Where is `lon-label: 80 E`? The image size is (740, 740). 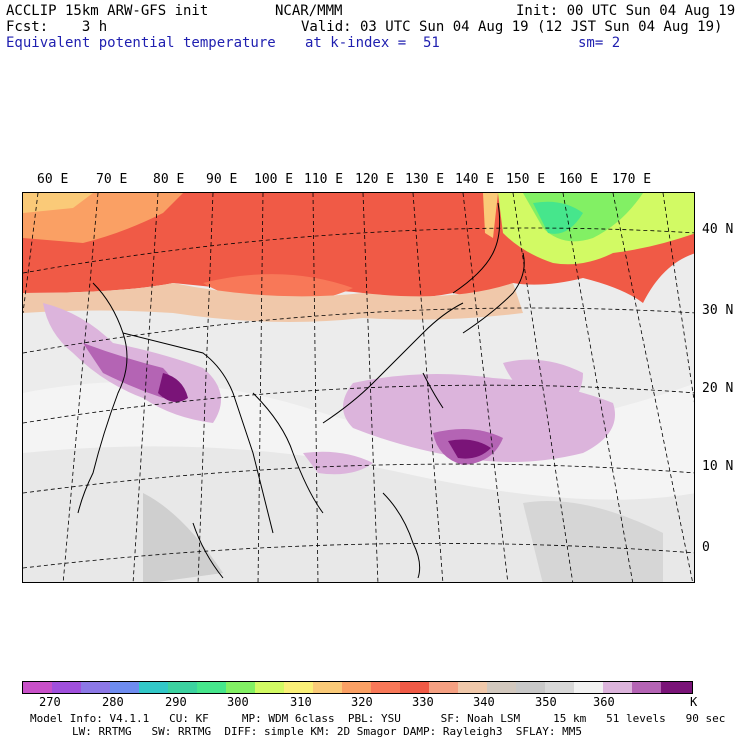 lon-label: 80 E is located at coordinates (169, 179).